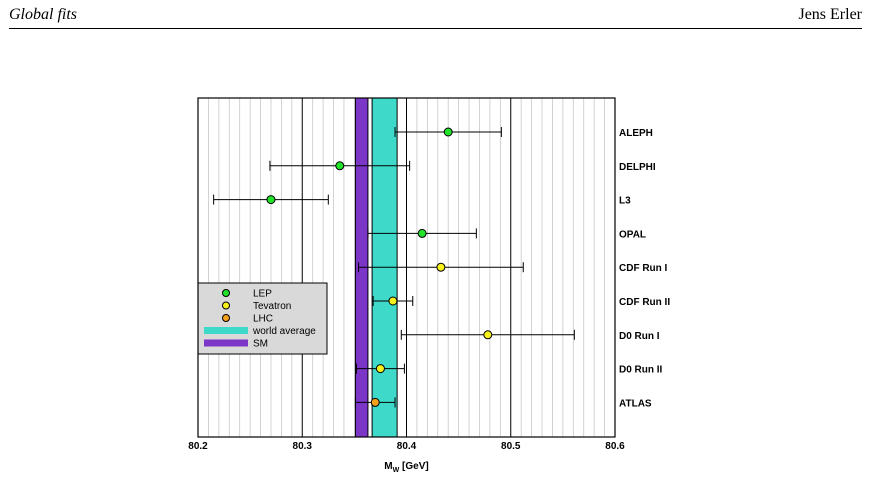 This screenshot has height=481, width=871. I want to click on x-tick-label: 80.3, so click(303, 446).